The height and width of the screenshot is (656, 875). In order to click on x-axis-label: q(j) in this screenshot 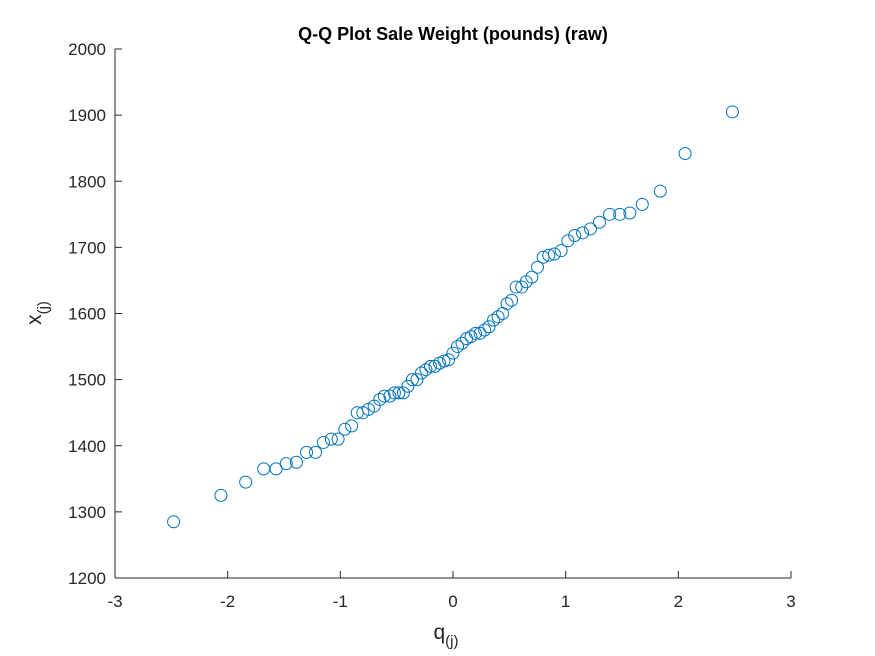, I will do `click(445, 635)`.